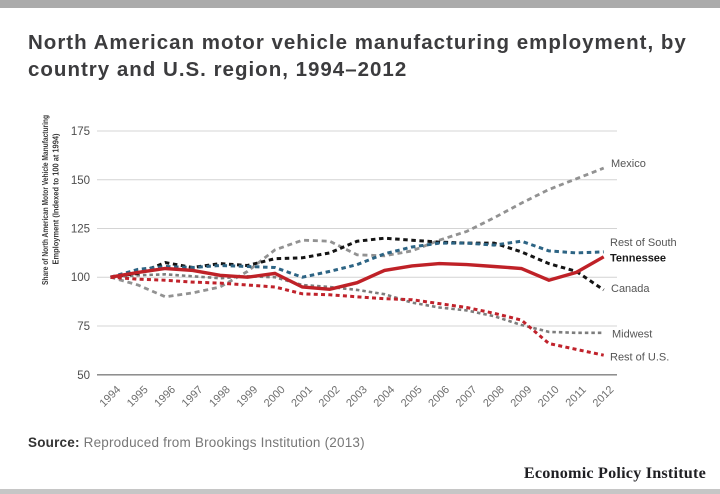  I want to click on svg-text: 1998, so click(220, 397).